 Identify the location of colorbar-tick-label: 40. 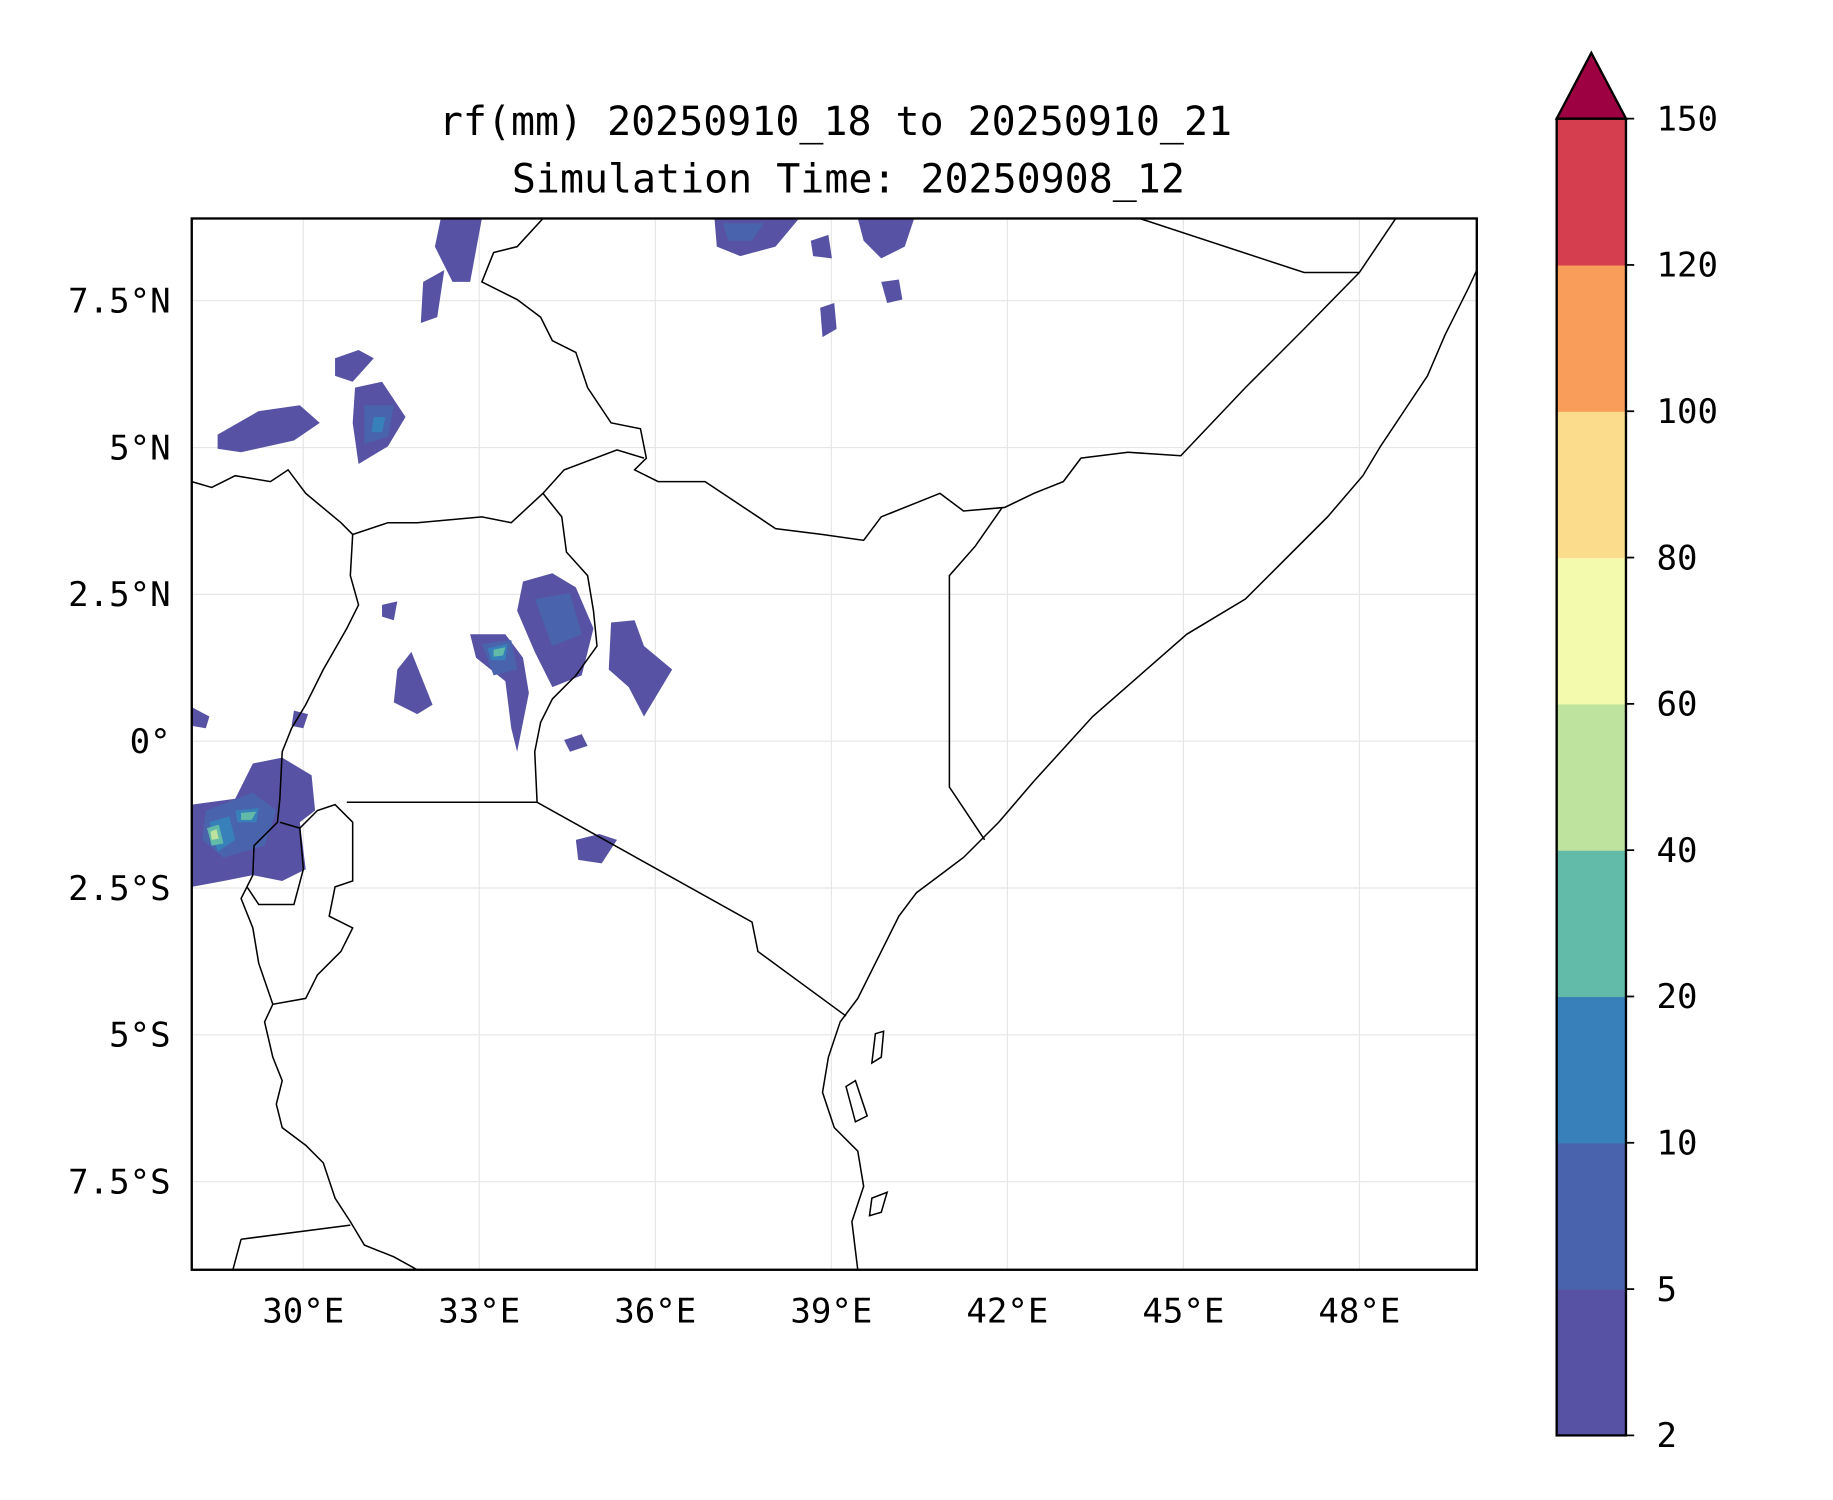
(1677, 851).